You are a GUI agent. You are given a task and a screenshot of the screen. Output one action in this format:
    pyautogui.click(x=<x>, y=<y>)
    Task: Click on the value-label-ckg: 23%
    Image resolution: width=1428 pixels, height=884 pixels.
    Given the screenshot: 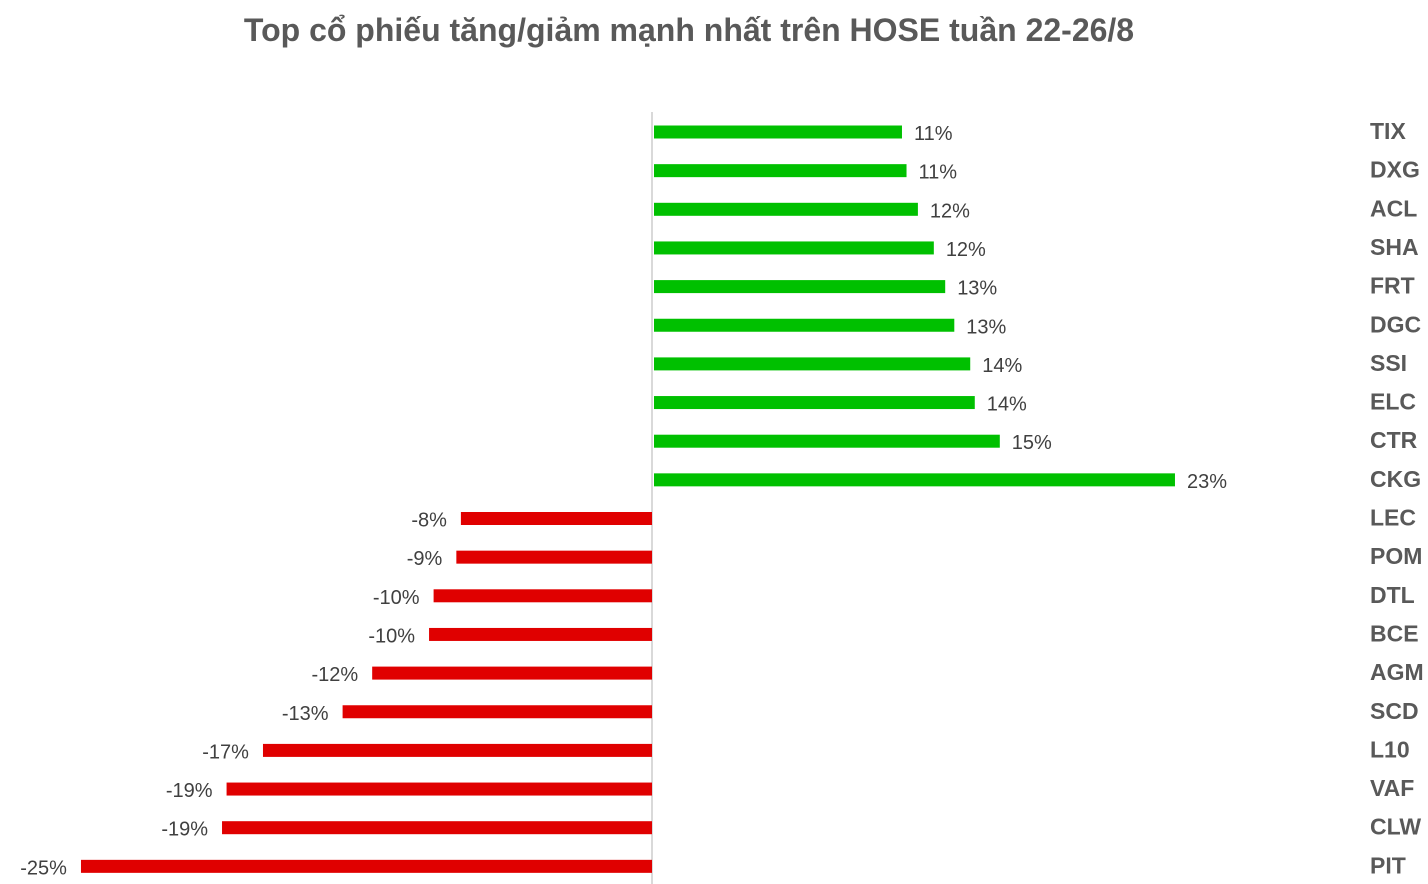 What is the action you would take?
    pyautogui.click(x=1207, y=482)
    